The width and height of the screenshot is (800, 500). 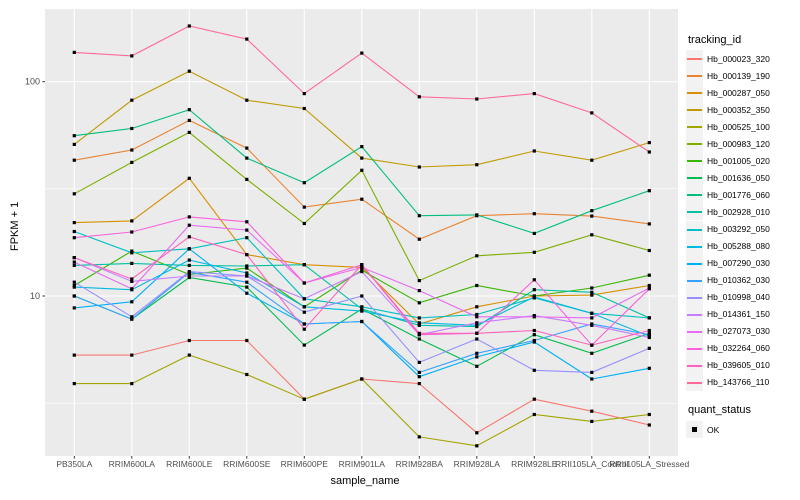 What do you see at coordinates (728, 110) in the screenshot?
I see `legend-item-Hb_000352_350: Hb_000352_350` at bounding box center [728, 110].